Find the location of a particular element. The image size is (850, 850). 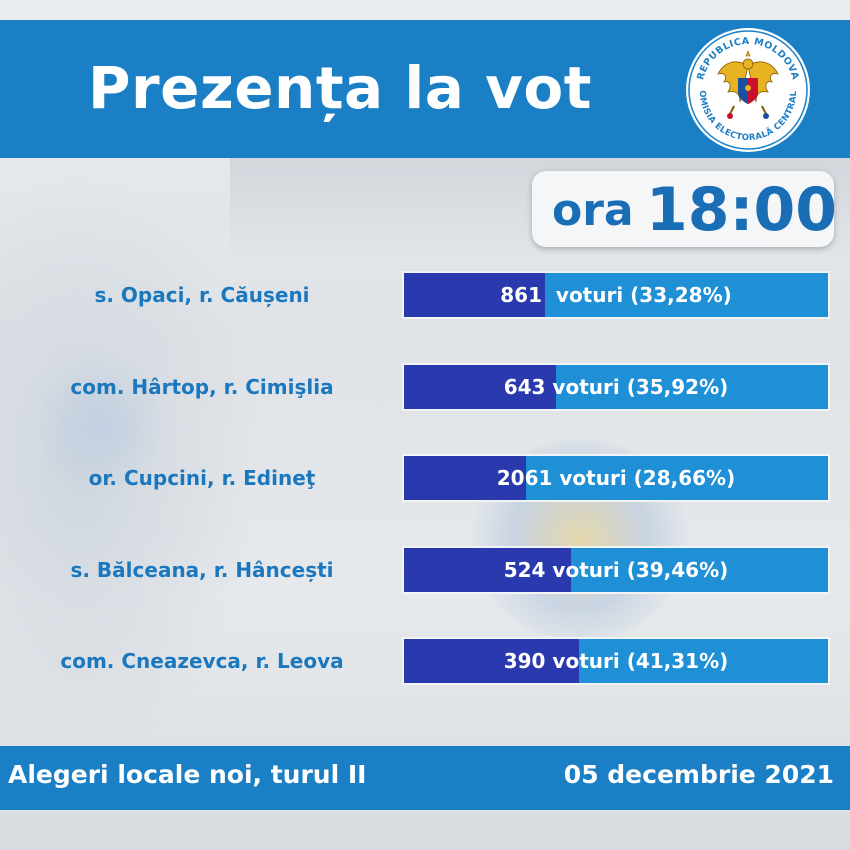

turnout-bar-track: 2061 voturi (28,66%) is located at coordinates (616, 478).